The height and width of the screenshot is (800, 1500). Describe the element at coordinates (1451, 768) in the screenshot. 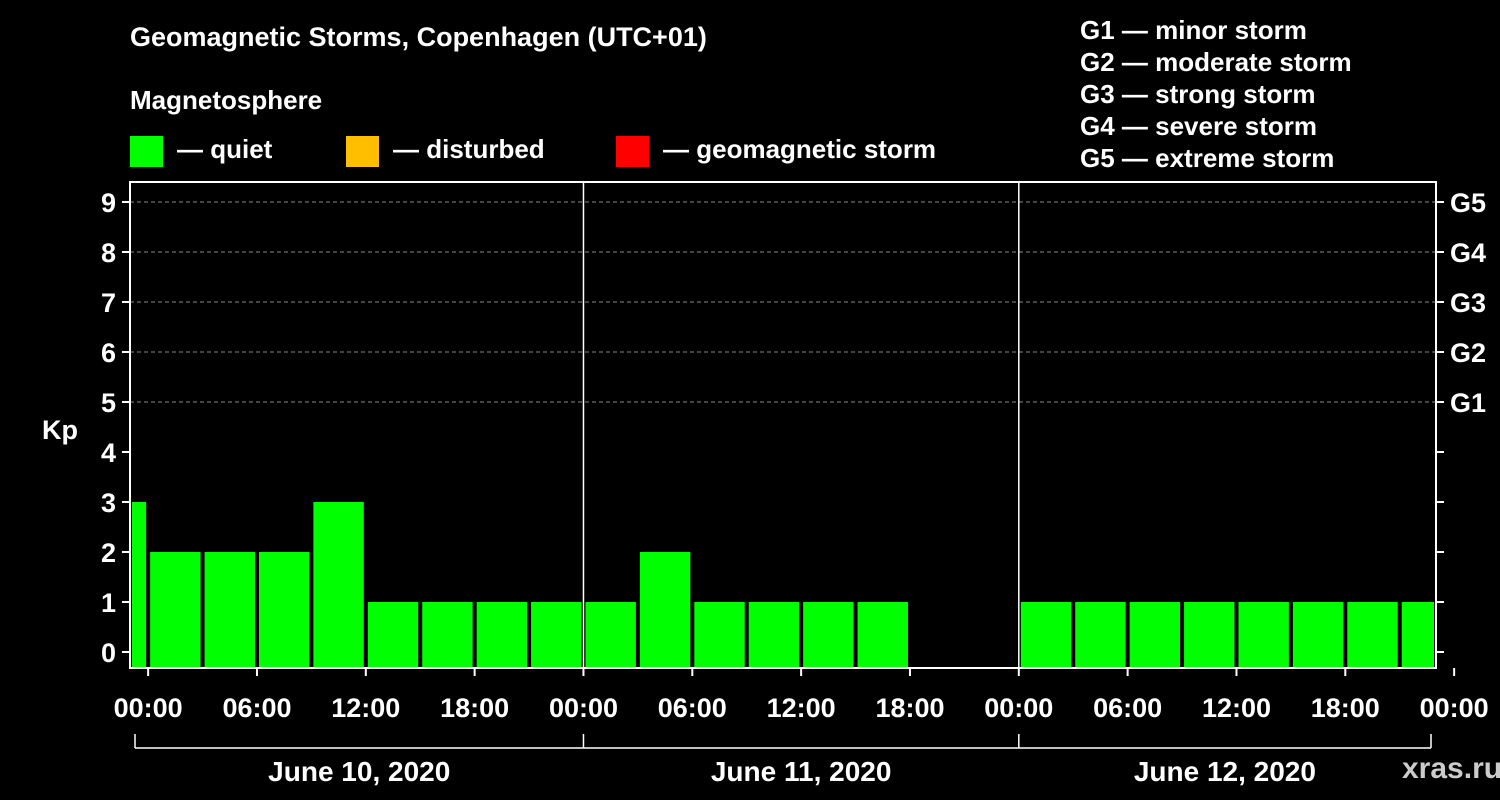

I see `watermark: xras.ru` at that location.